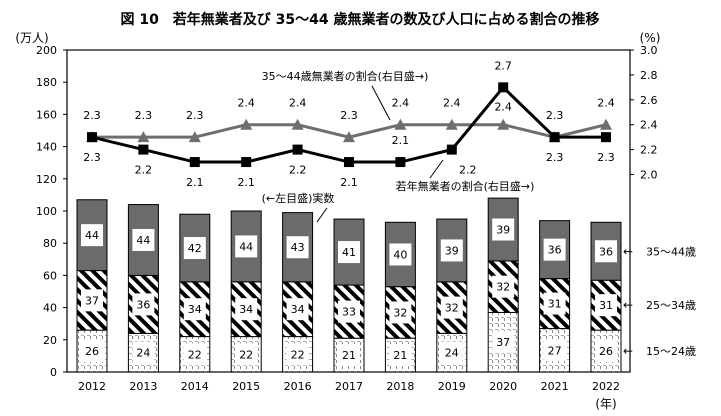 Image resolution: width=721 pixels, height=416 pixels. Describe the element at coordinates (555, 386) in the screenshot. I see `x-tick-label: 2021` at that location.